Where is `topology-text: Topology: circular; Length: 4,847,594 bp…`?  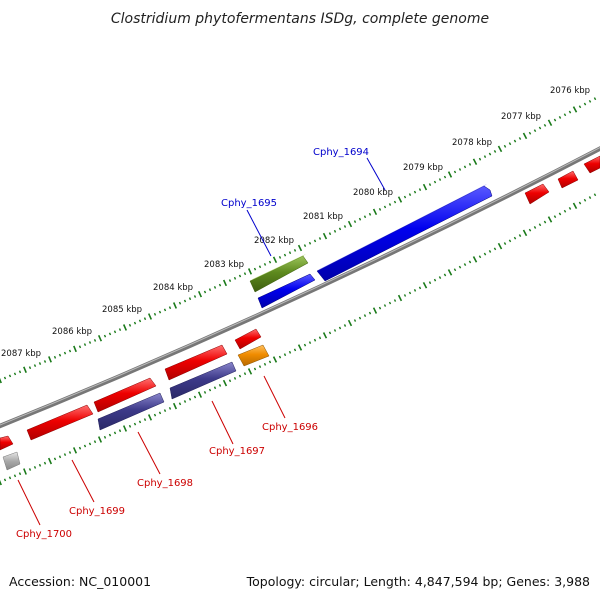
topology-text: Topology: circular; Length: 4,847,594 bp… is located at coordinates (418, 581).